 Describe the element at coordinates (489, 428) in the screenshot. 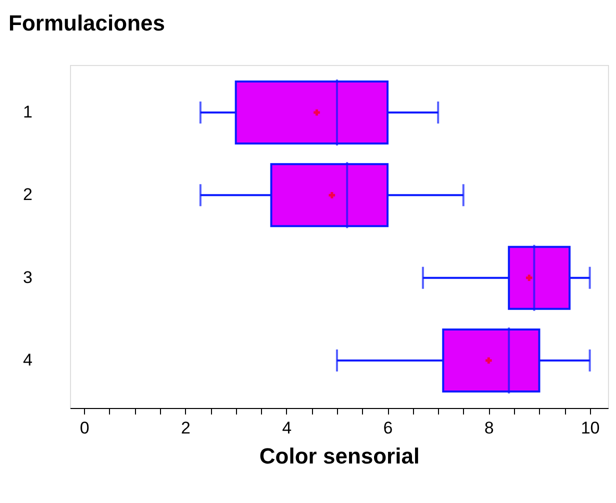

I see `x-tick-label: 8` at that location.